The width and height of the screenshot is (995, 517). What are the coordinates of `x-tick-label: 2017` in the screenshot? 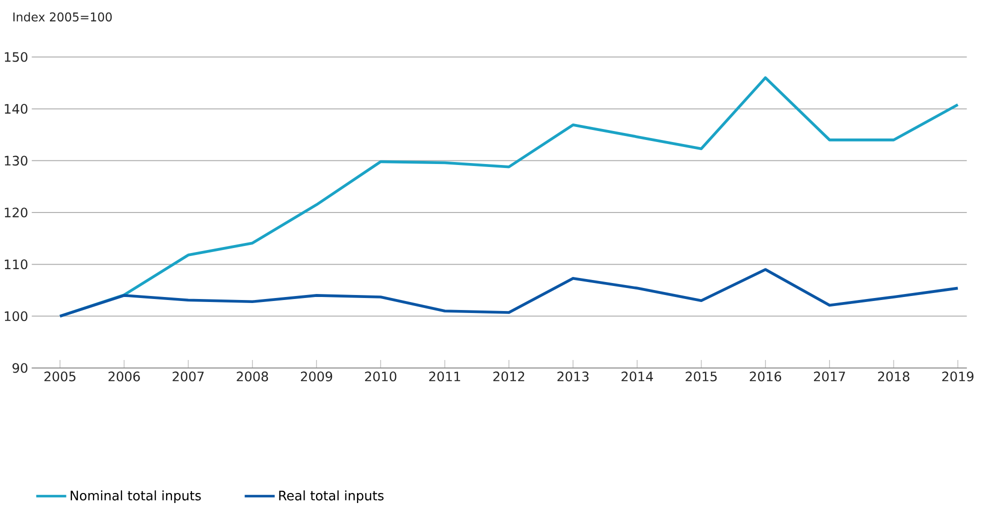 It's located at (829, 377).